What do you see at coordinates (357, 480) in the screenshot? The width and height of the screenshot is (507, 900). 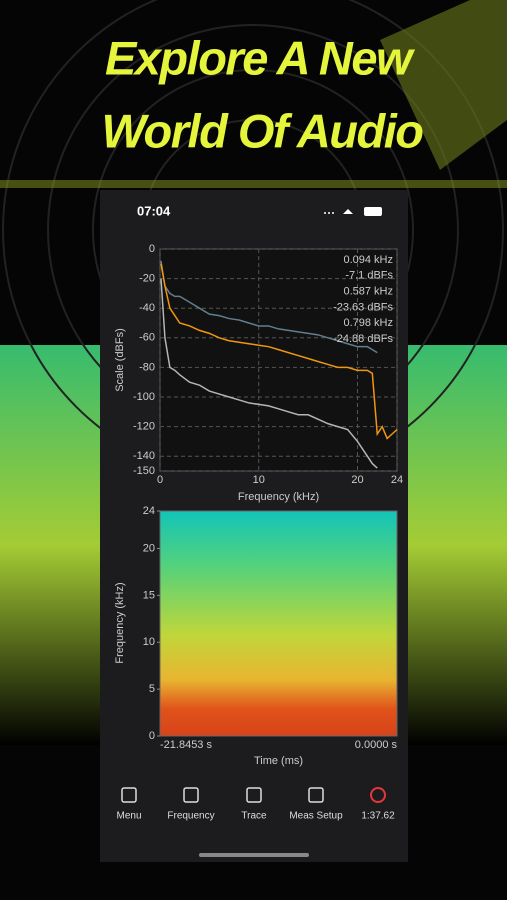 I see `x-tick-label: 20` at bounding box center [357, 480].